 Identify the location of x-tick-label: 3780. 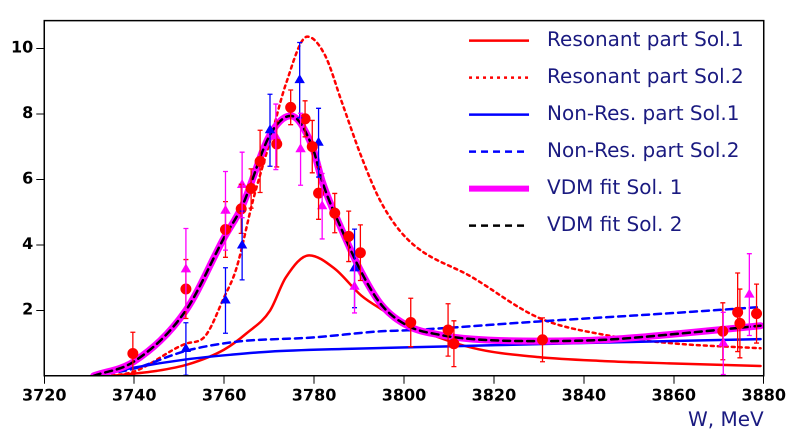
(314, 395).